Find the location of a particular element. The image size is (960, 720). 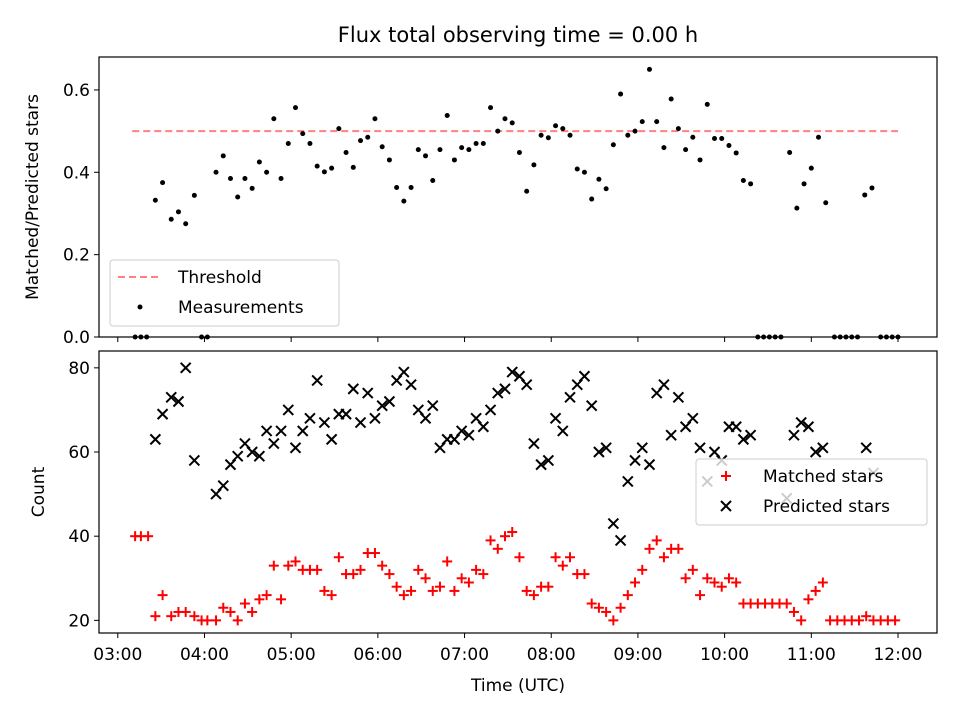

count-y-axis-label: Count is located at coordinates (39, 491).